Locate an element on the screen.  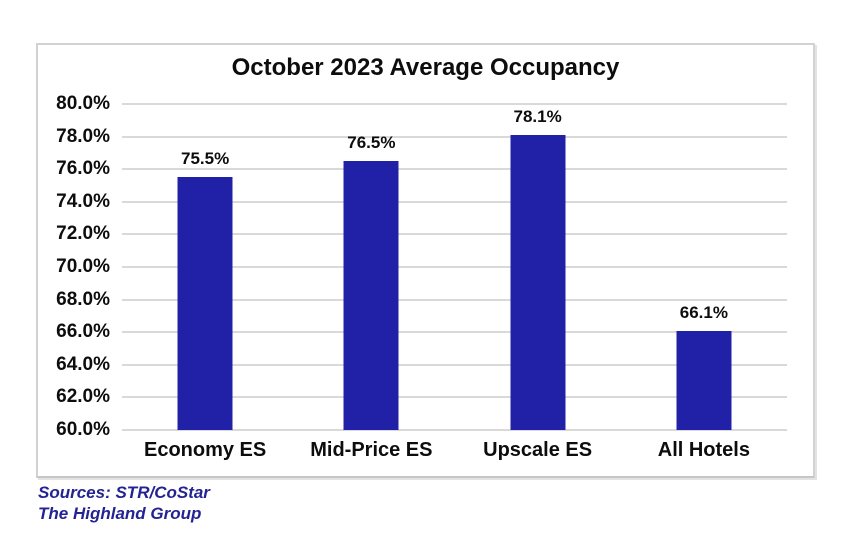
bar-value-label: 75.5% is located at coordinates (205, 159).